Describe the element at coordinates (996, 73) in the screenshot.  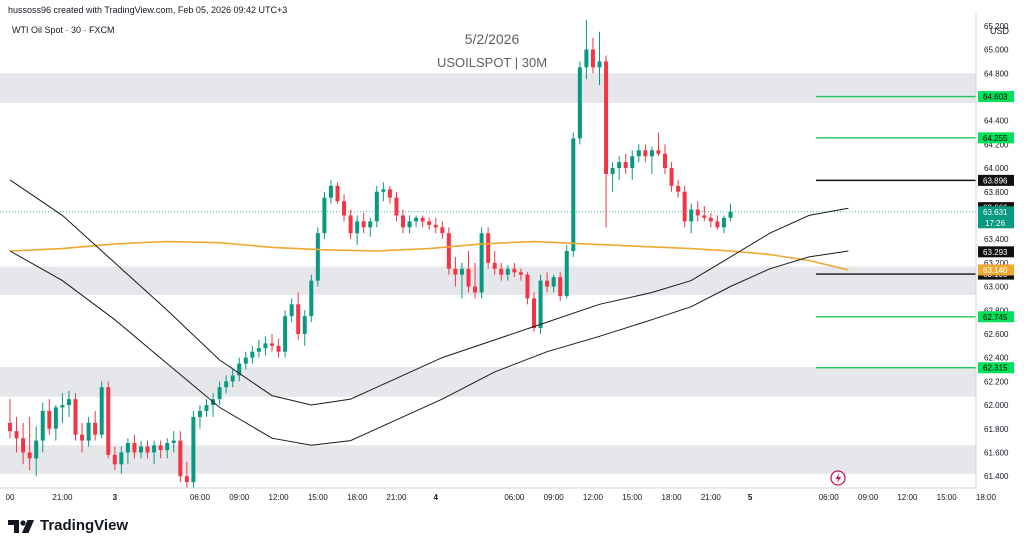
I see `y-tick-label: 64.800` at that location.